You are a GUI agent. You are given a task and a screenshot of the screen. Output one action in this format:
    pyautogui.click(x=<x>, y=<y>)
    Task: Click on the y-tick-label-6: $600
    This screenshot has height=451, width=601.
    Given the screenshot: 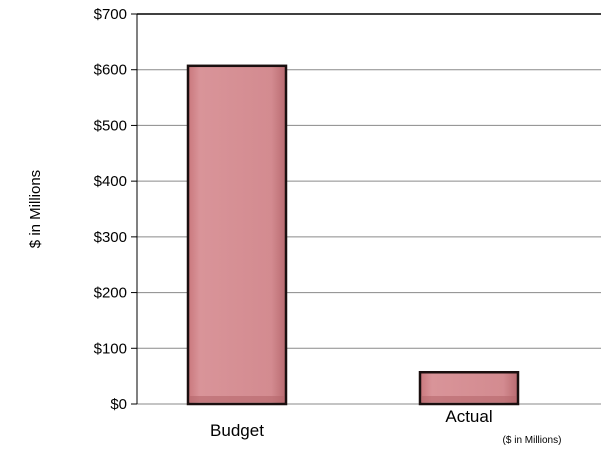 What is the action you would take?
    pyautogui.click(x=110, y=70)
    